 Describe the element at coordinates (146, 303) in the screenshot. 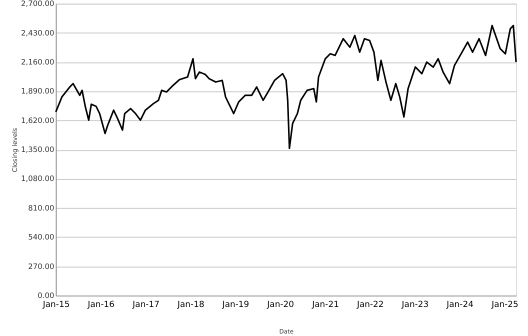

I see `x-tick-label: Jan-17` at that location.